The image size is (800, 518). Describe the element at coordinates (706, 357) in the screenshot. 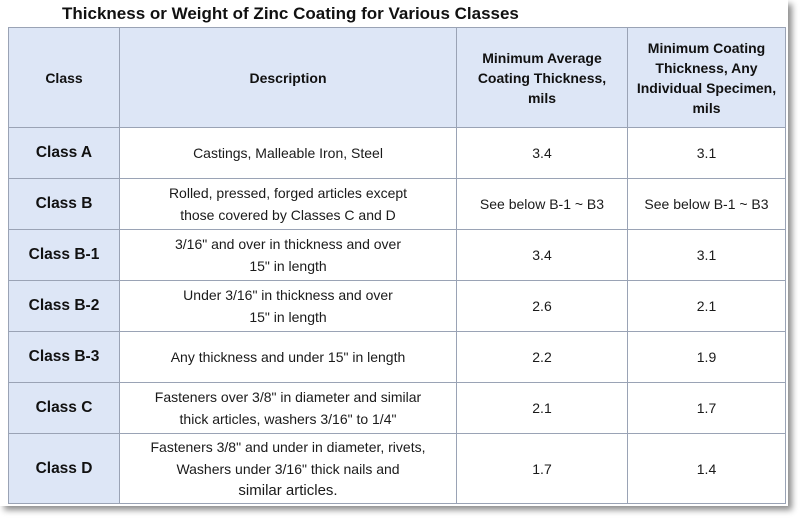

I see `min-individual-cell: 1.9` at that location.